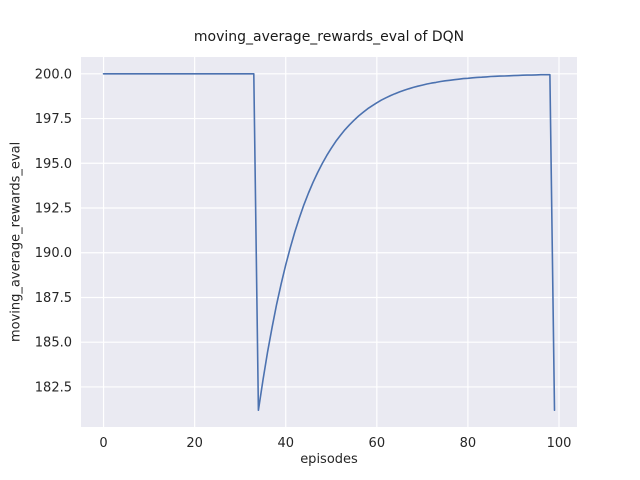  What do you see at coordinates (53, 209) in the screenshot?
I see `y-tick-label: 192.5` at bounding box center [53, 209].